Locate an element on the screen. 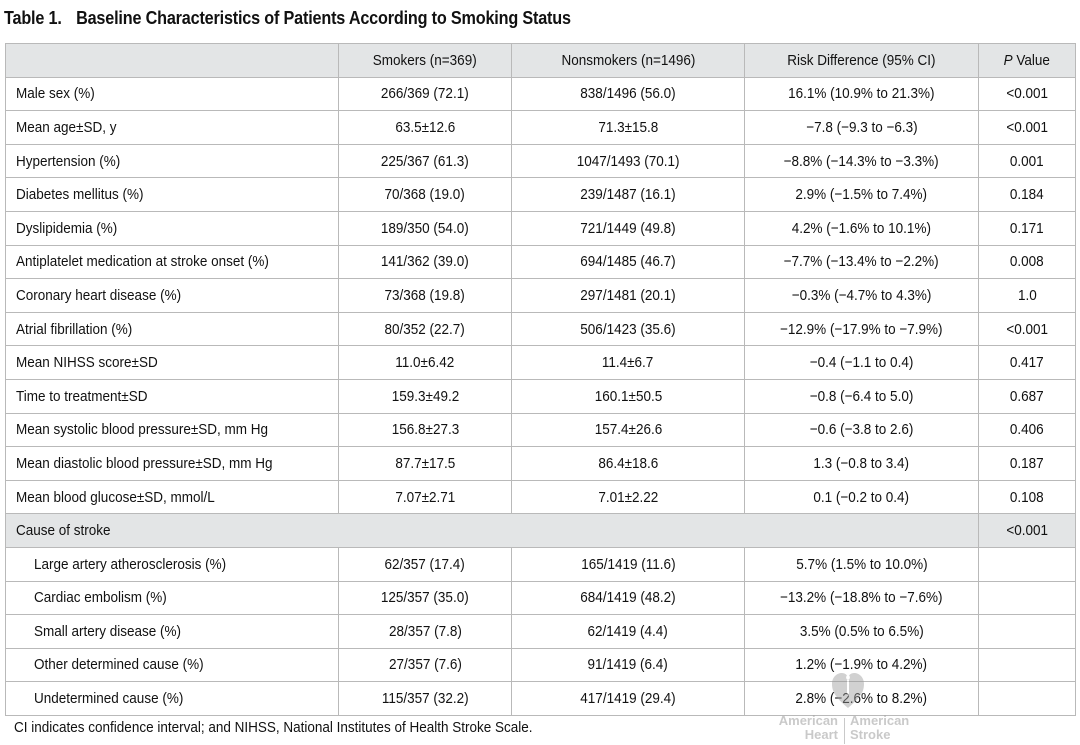  cell-risk-difference: −13.2% (−18.8% to −7.6%) is located at coordinates (861, 598).